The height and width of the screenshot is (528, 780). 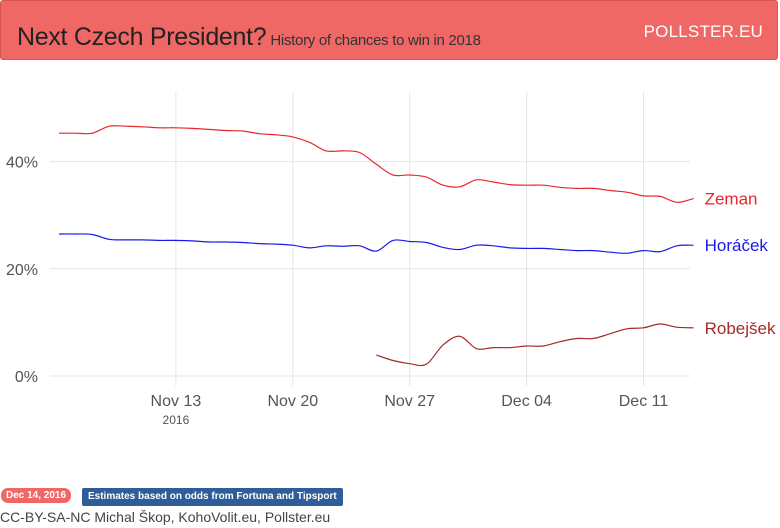 I want to click on y-axis-tick-labels: 0% 20% 40%, so click(x=22, y=270).